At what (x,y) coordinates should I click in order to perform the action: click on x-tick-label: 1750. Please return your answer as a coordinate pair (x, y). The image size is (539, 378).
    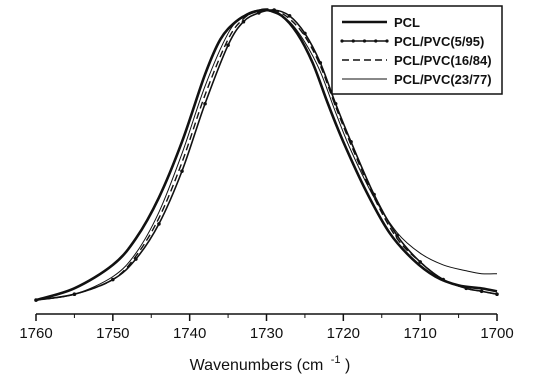
    Looking at the image, I should click on (112, 333).